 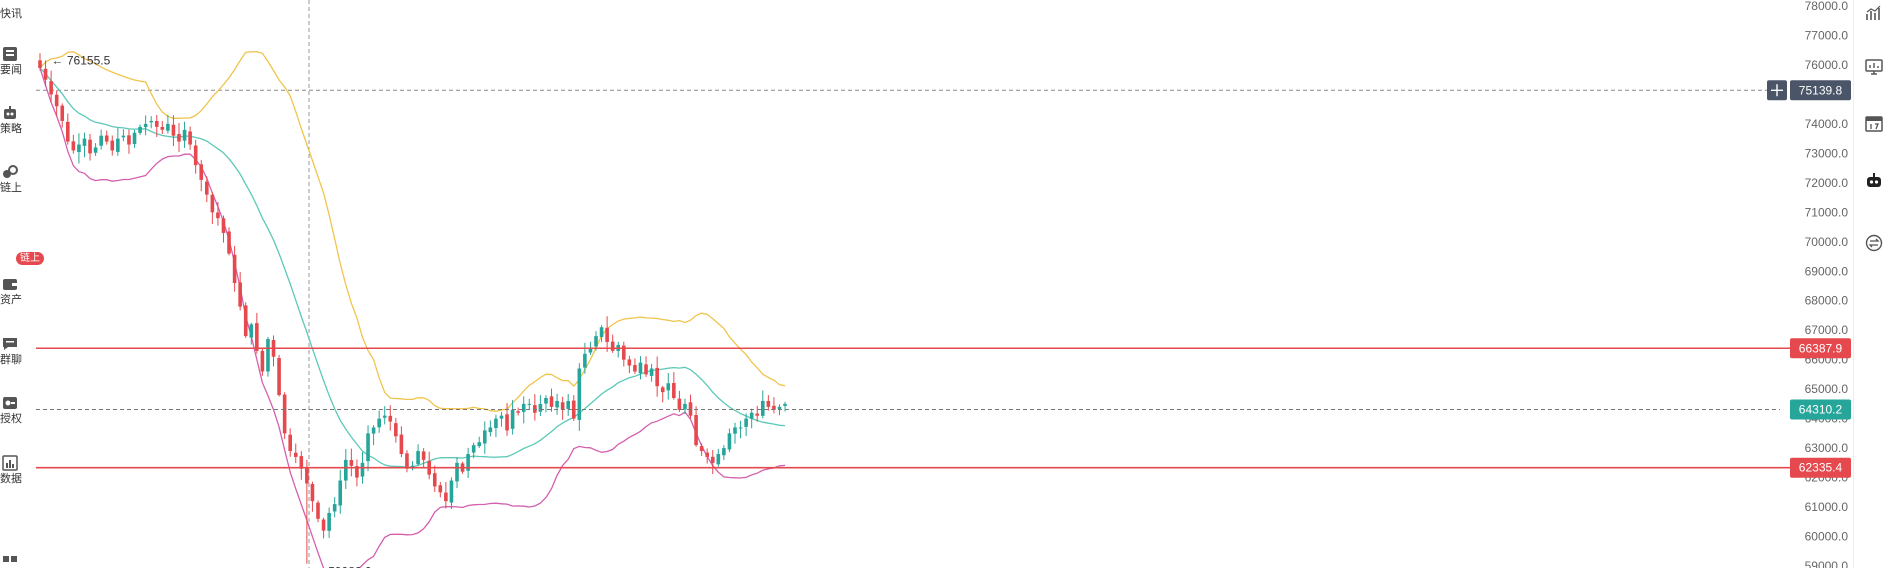 What do you see at coordinates (15, 109) in the screenshot?
I see `sidebar-item-strategy: 策略` at bounding box center [15, 109].